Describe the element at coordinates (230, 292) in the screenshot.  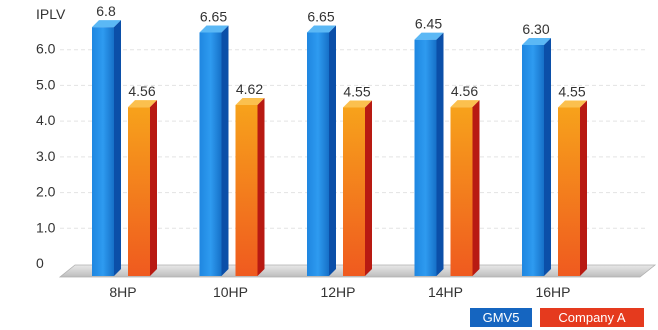
I see `x-tick-label: 10HP` at that location.